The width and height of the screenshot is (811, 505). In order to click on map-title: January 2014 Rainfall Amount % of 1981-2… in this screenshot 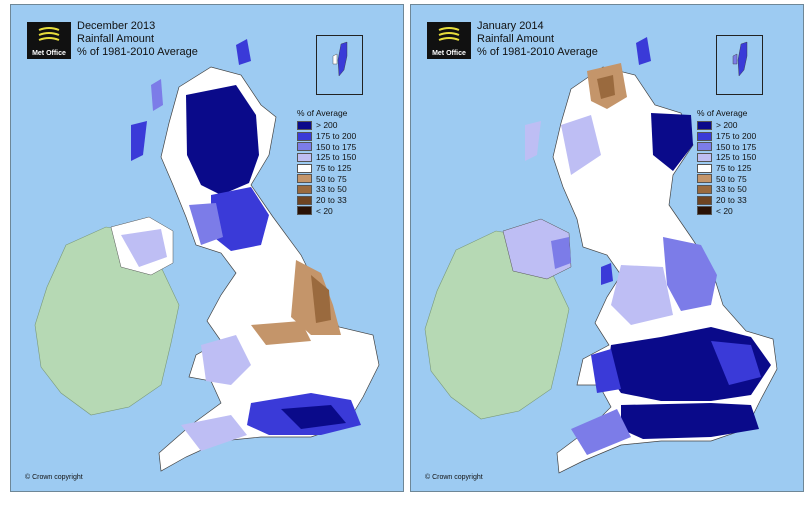, I will do `click(537, 39)`.